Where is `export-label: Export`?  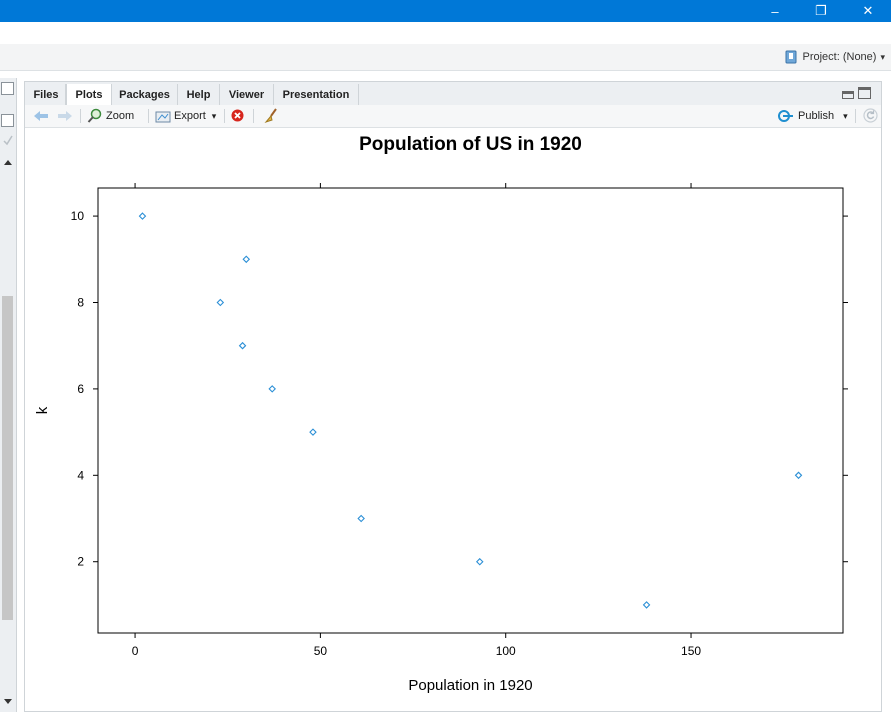
export-label: Export is located at coordinates (190, 116).